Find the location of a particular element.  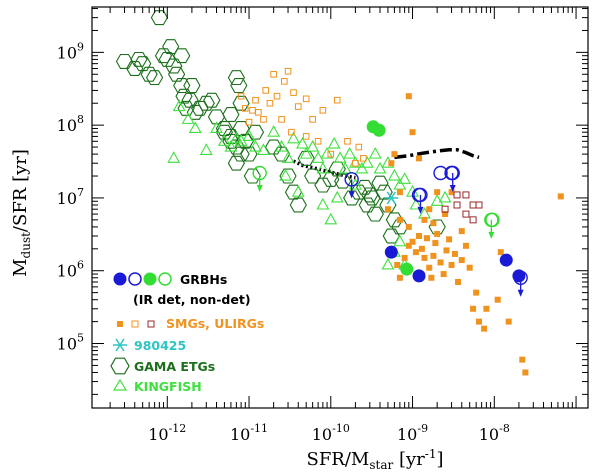

legend-item-gama-etgs: GAMA ETGs is located at coordinates (162, 366).